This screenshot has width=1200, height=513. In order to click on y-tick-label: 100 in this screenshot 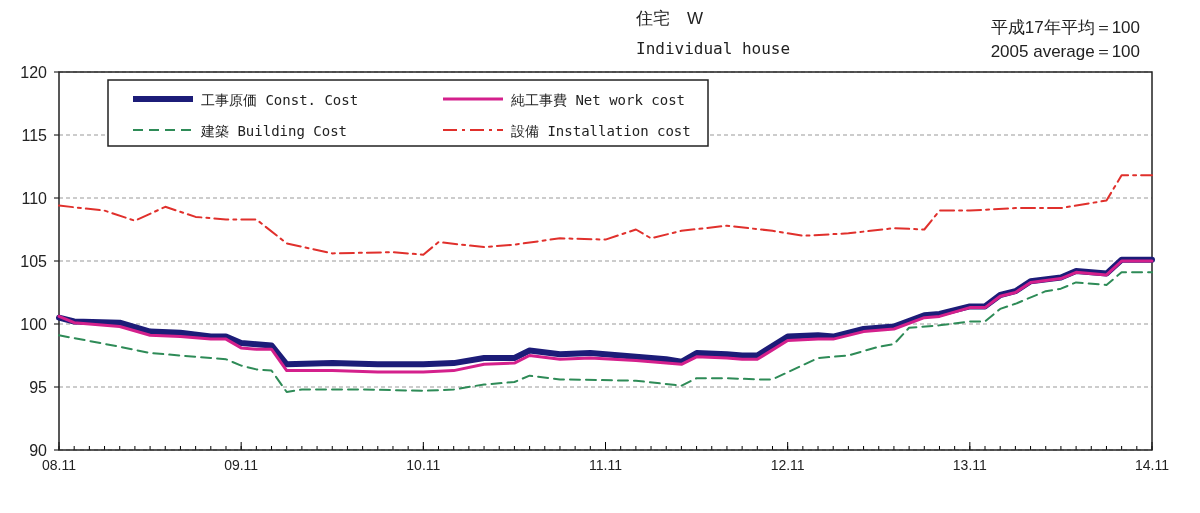, I will do `click(34, 324)`.